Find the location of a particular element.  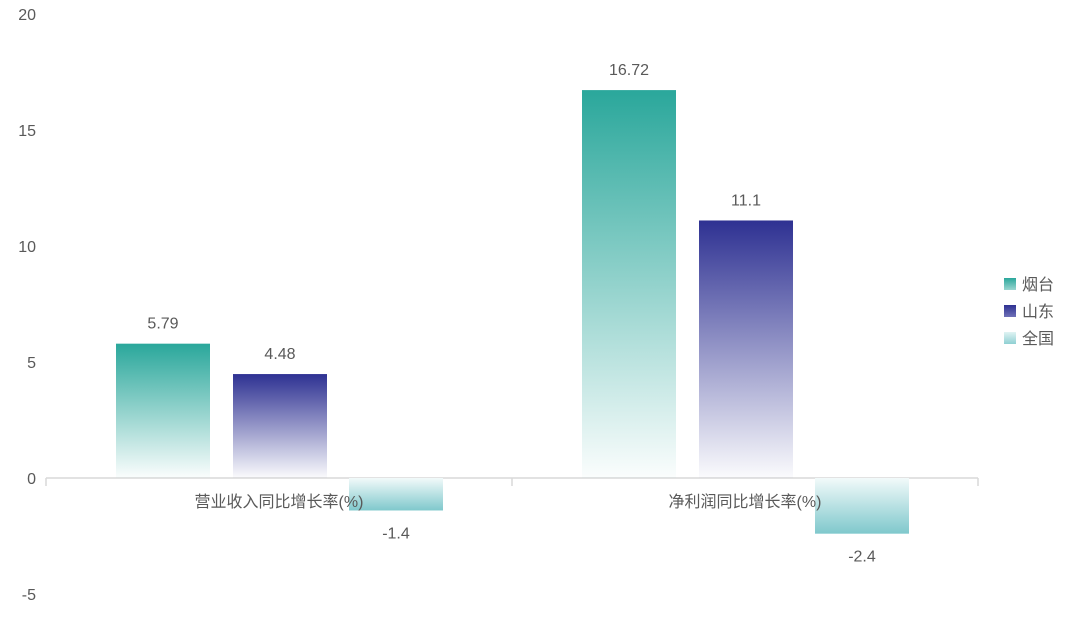

y-tick-label: 5 is located at coordinates (31, 363).